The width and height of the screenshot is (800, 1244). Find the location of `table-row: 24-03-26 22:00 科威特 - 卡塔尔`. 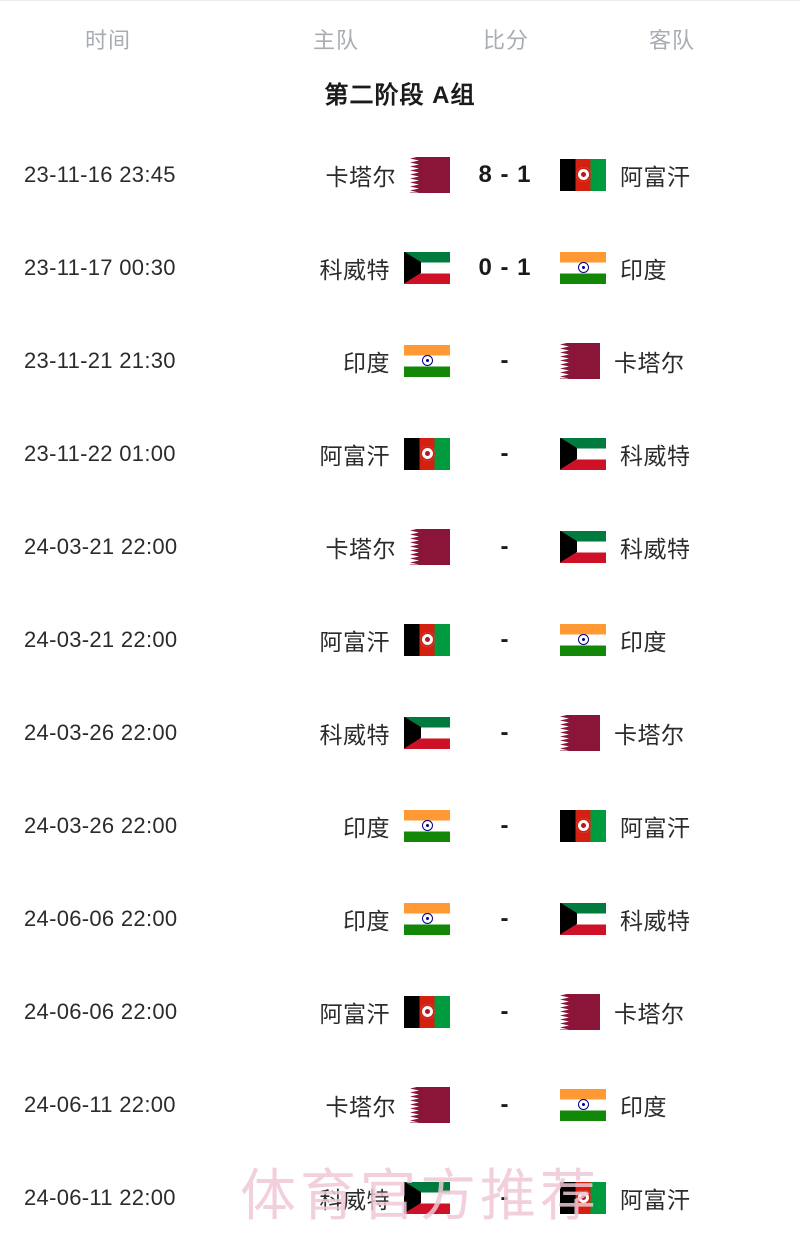

table-row: 24-03-26 22:00 科威特 - 卡塔尔 is located at coordinates (400, 732).